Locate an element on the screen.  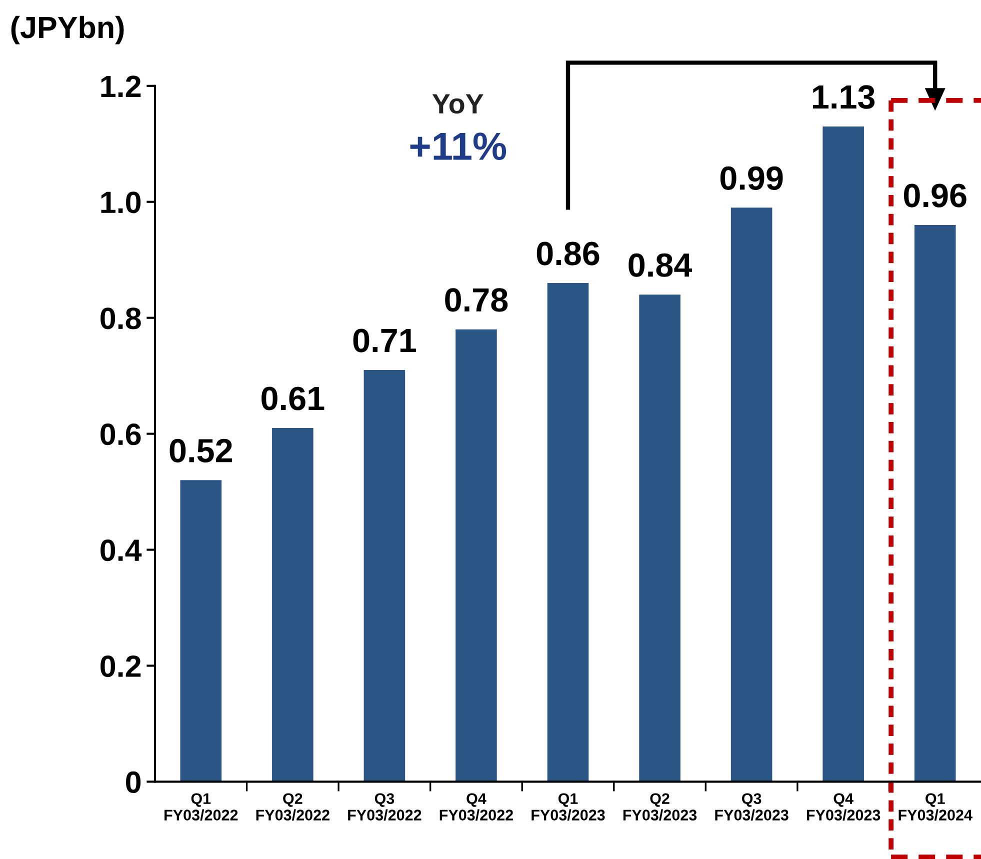
y-tick-label: 1.0 is located at coordinates (121, 203).